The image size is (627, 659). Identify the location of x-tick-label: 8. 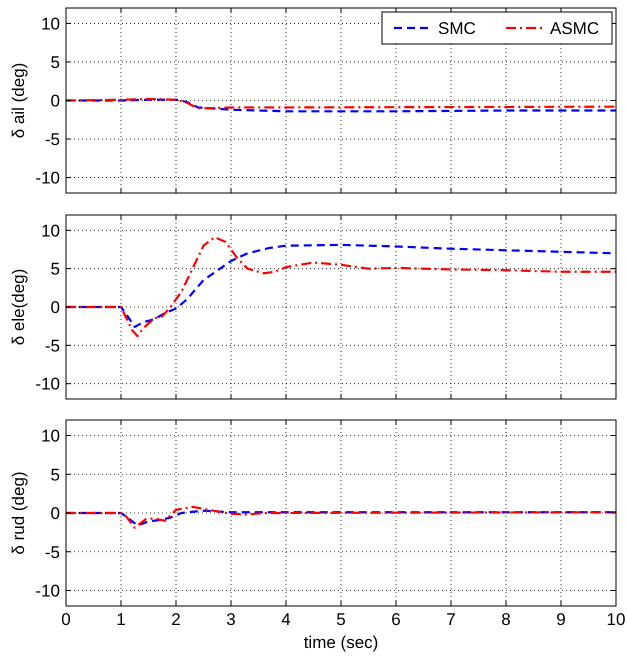
(506, 619).